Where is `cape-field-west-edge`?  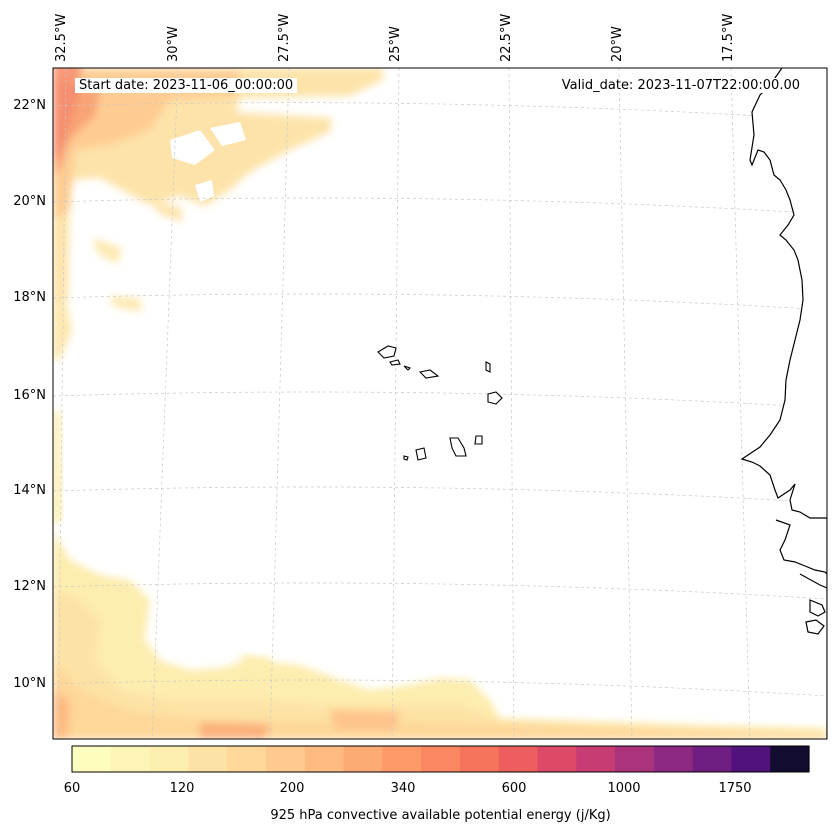 cape-field-west-edge is located at coordinates (57, 467).